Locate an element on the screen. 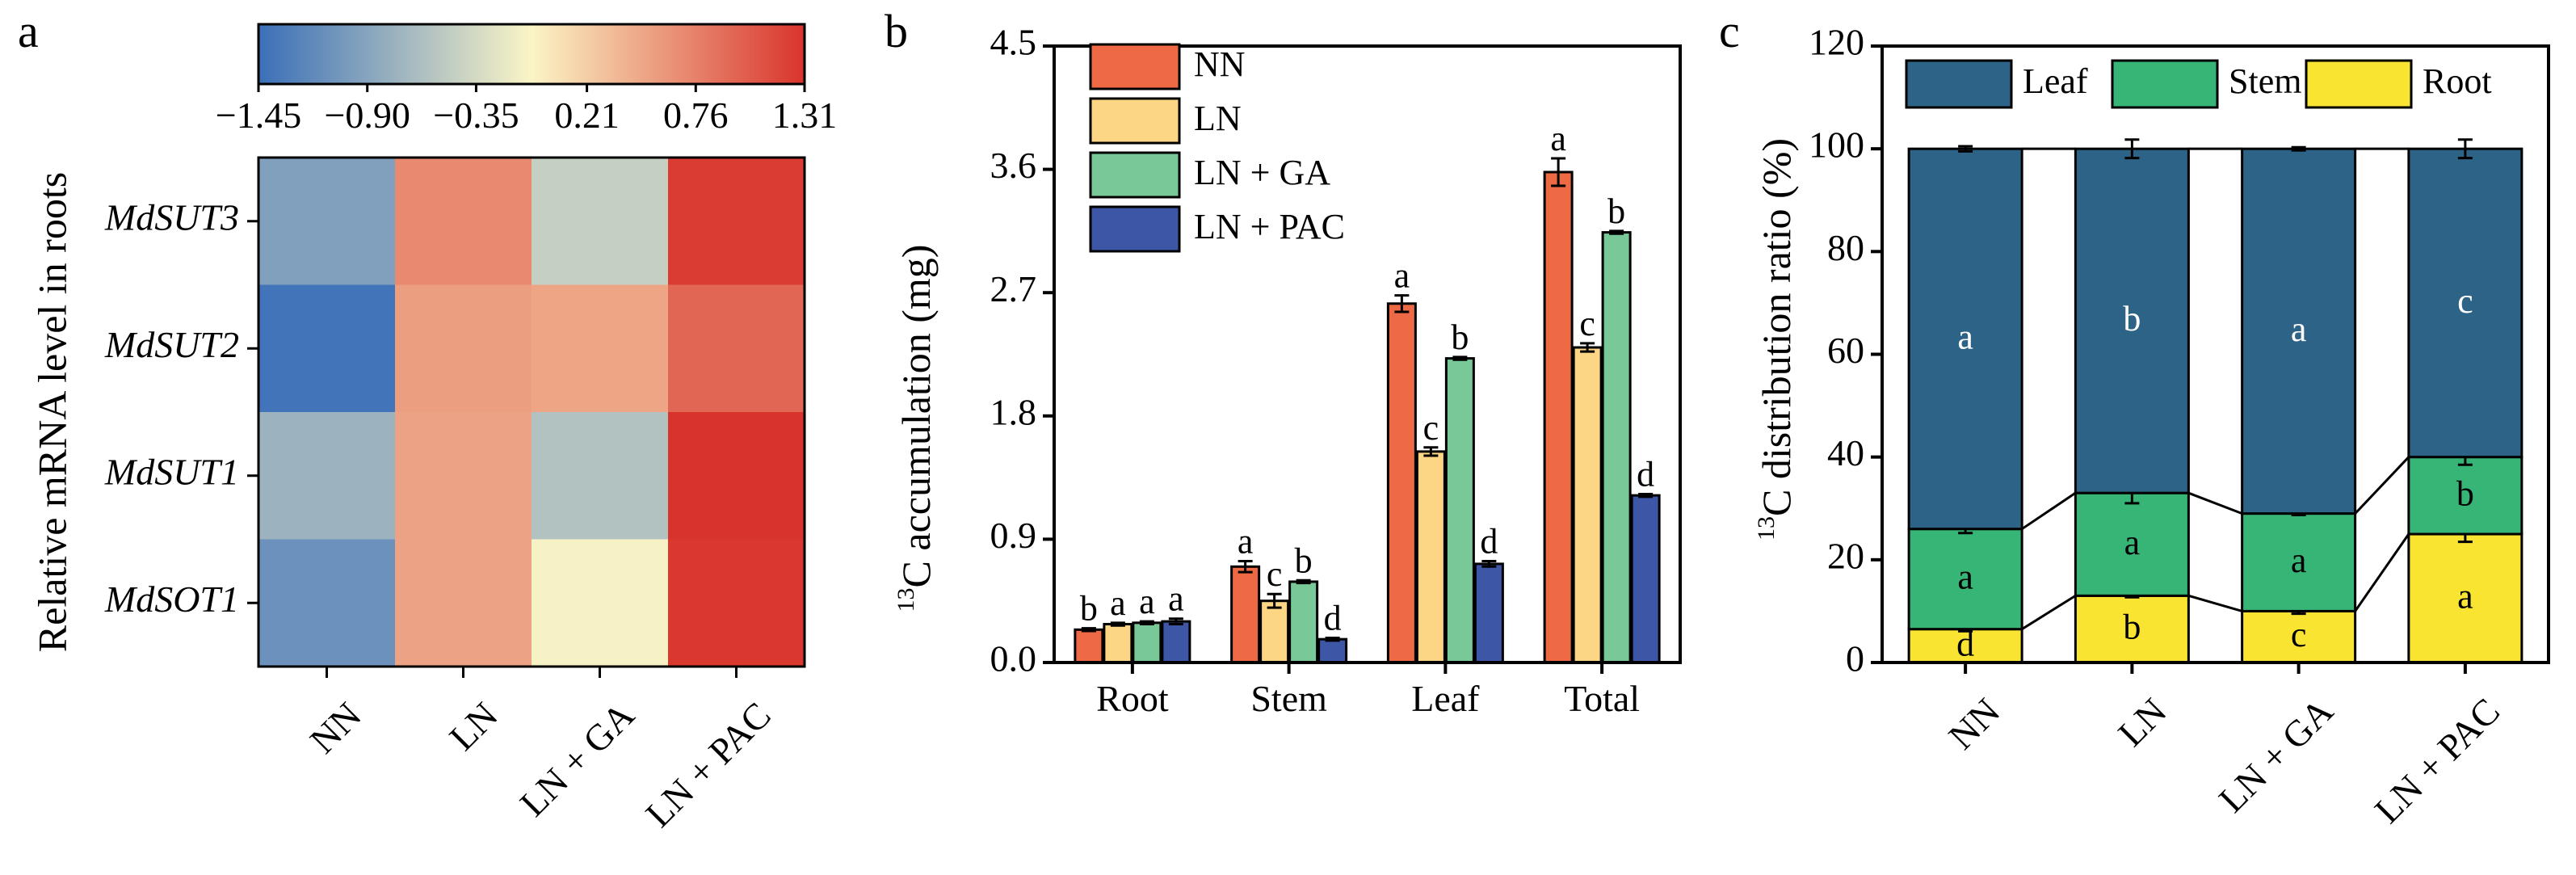 The width and height of the screenshot is (2576, 875). legend-label: LN + PAC is located at coordinates (1269, 226).